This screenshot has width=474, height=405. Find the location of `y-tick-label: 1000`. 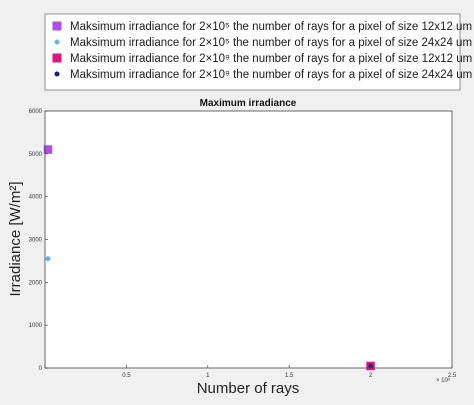

y-tick-label: 1000 is located at coordinates (36, 326).